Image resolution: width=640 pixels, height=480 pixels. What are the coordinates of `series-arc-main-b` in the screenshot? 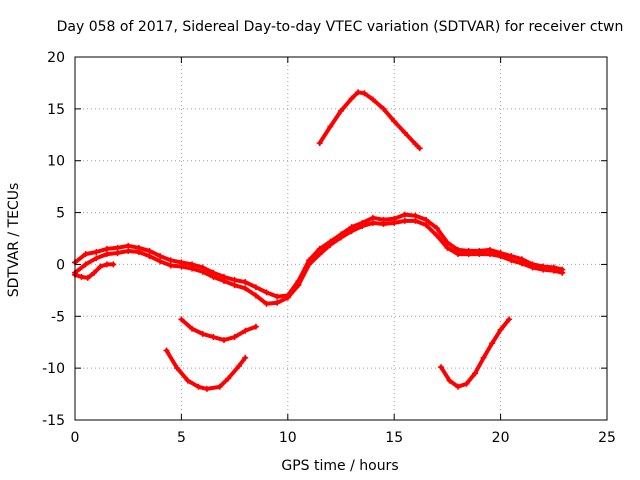 It's located at (319, 262).